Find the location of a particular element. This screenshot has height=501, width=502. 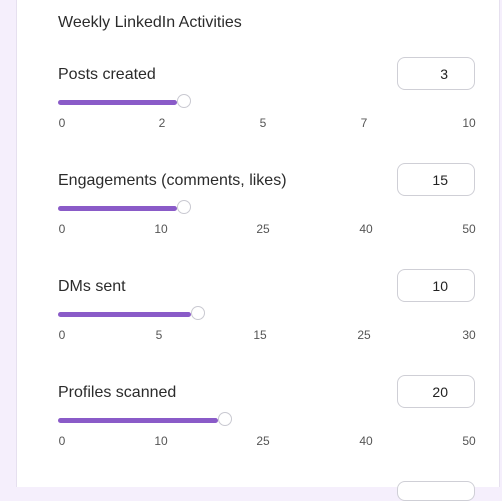

section-title: Weekly LinkedIn Activities is located at coordinates (150, 22).